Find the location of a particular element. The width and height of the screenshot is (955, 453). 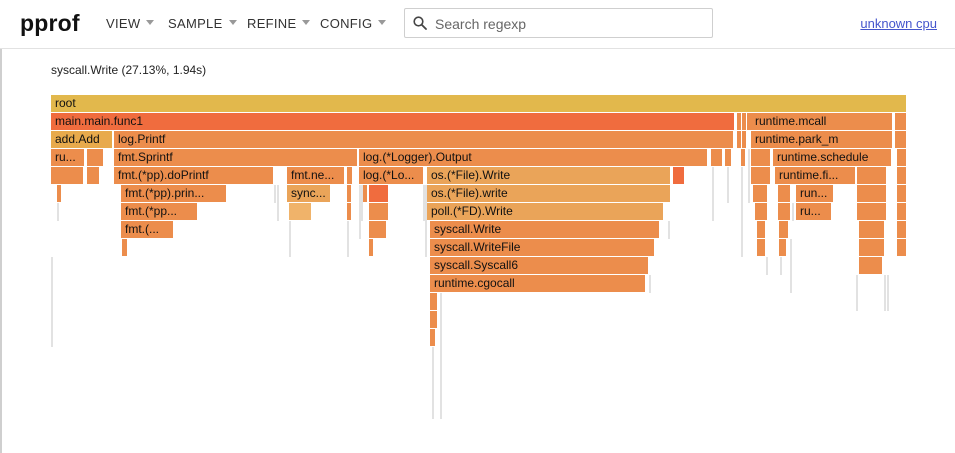

menu-view-label: VIEW is located at coordinates (123, 23).